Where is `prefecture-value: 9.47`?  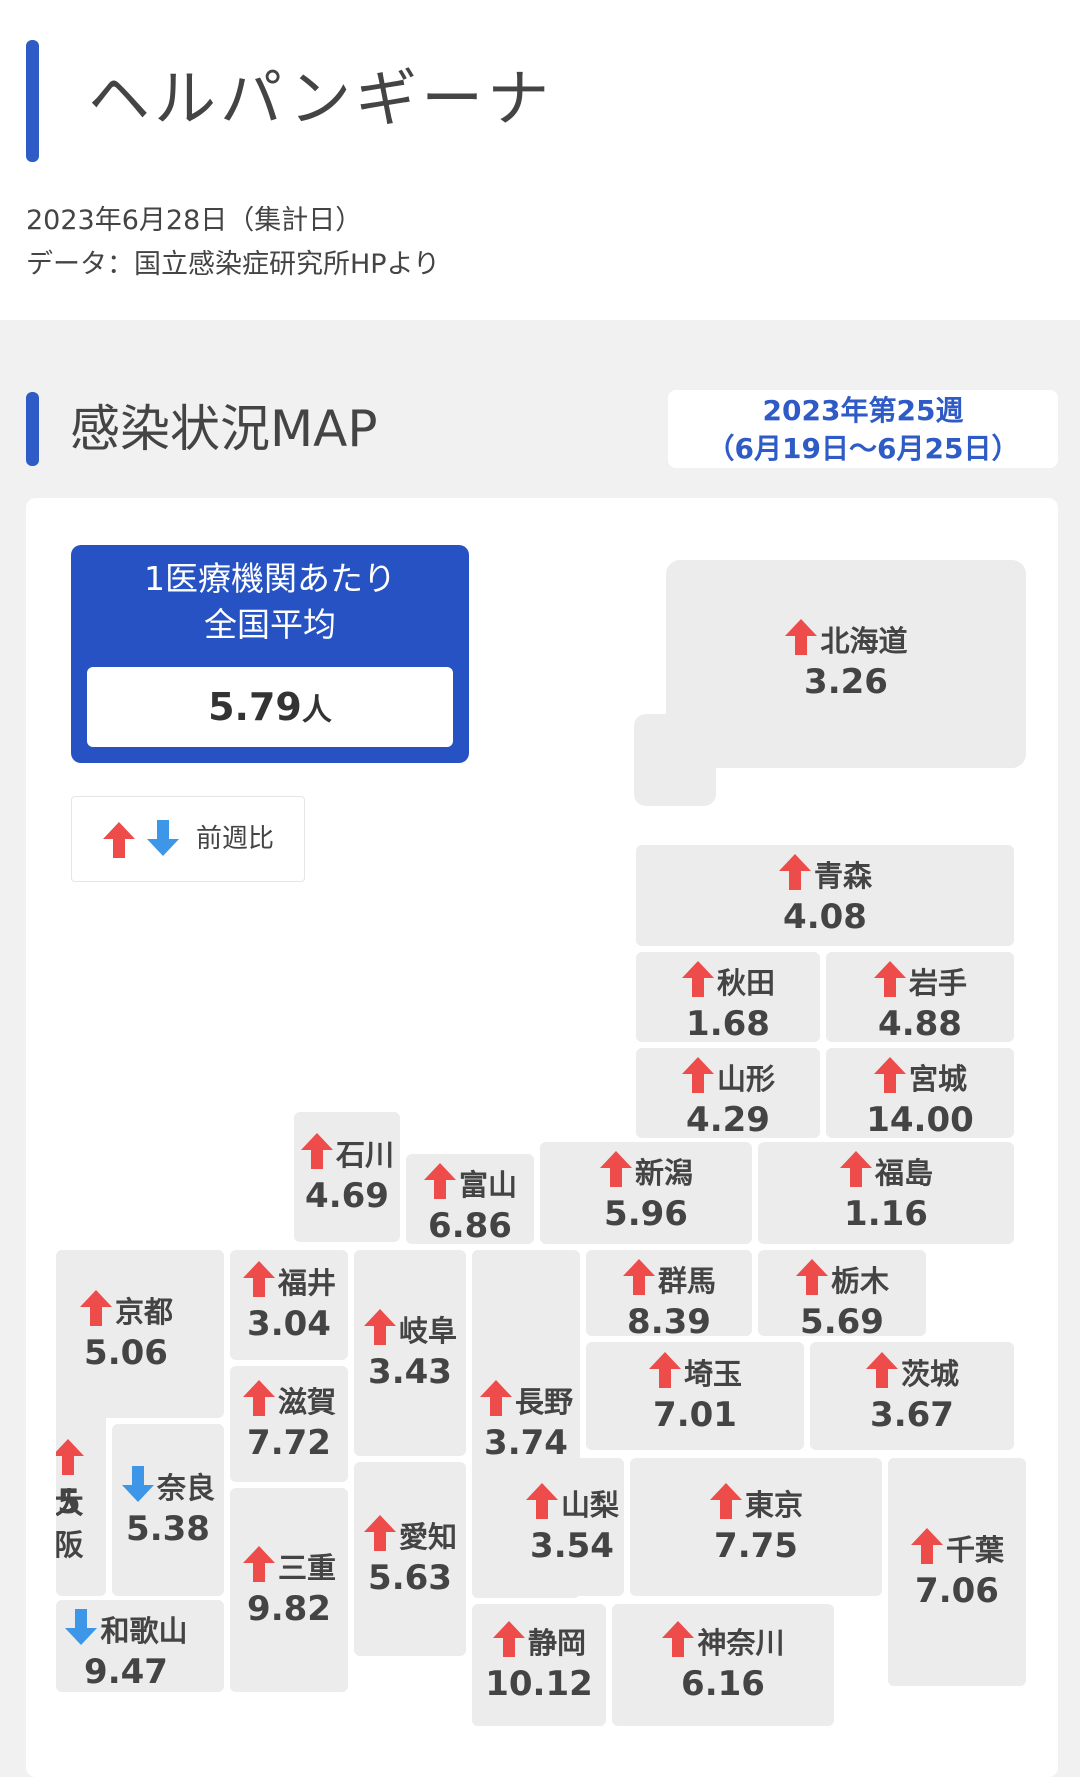
prefecture-value: 9.47 is located at coordinates (126, 1672).